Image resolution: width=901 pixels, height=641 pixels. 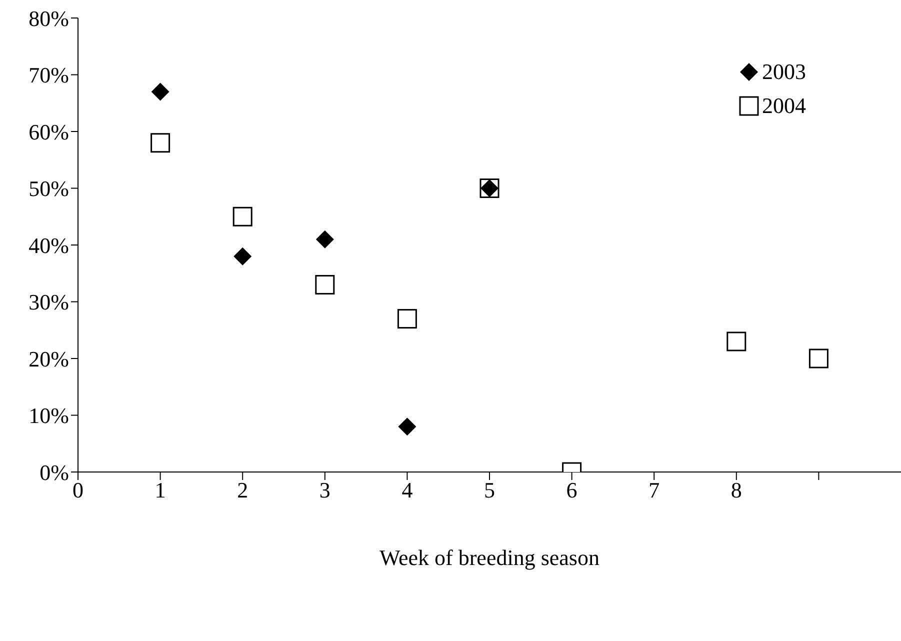 What do you see at coordinates (78, 490) in the screenshot?
I see `x-tick-label: 0` at bounding box center [78, 490].